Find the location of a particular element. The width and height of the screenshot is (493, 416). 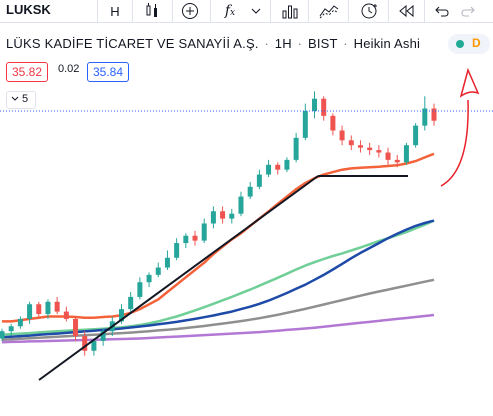

indicators-icon: fx is located at coordinates (230, 11).